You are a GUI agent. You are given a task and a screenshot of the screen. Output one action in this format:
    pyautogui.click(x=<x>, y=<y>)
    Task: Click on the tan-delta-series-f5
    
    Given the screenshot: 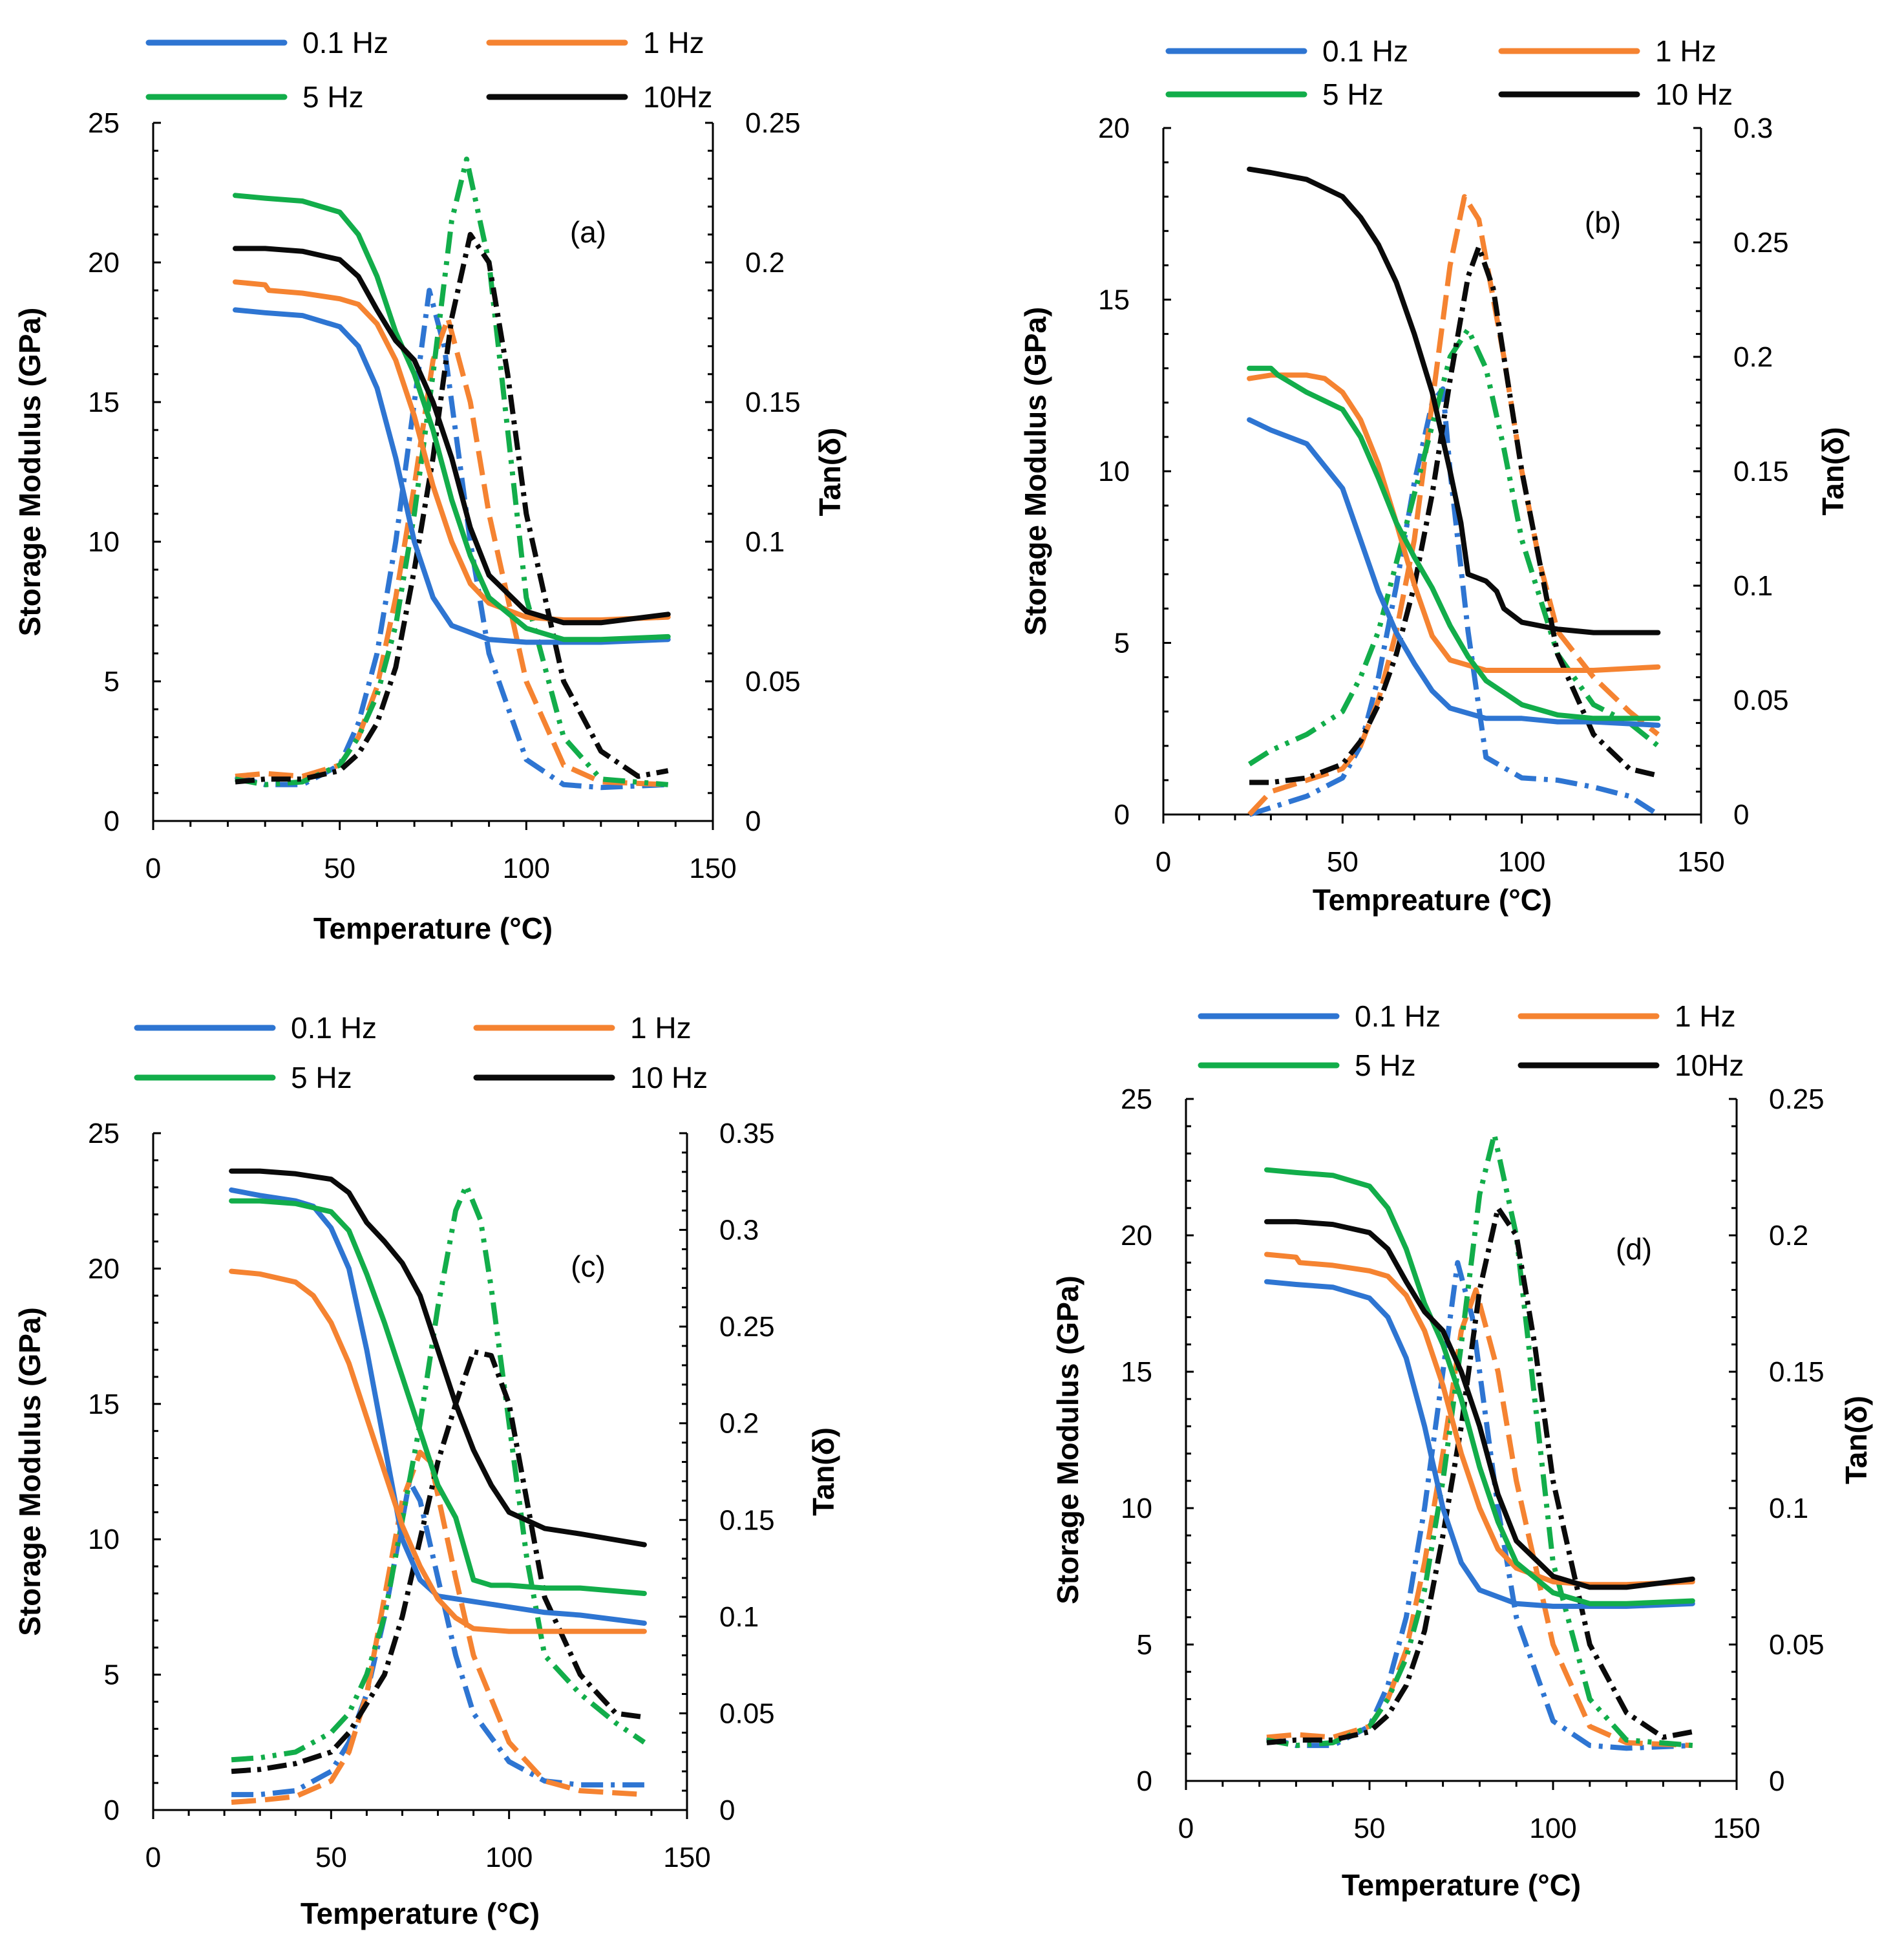 What is the action you would take?
    pyautogui.click(x=438, y=1472)
    